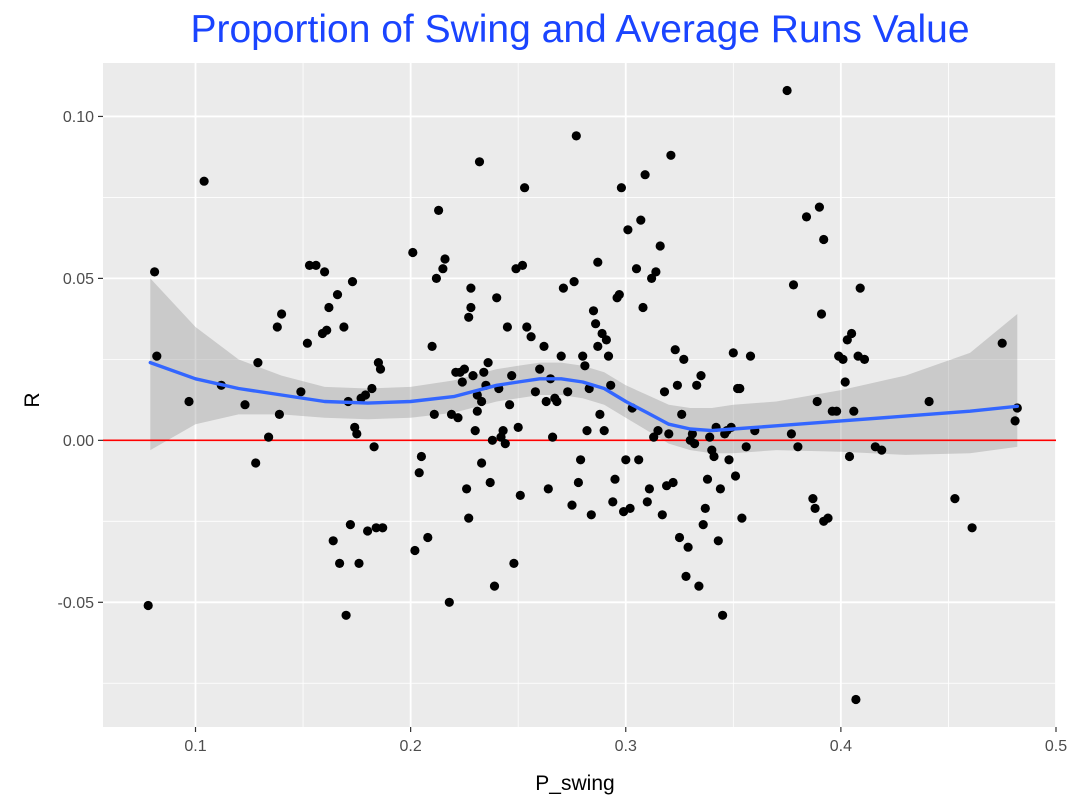 This screenshot has width=1084, height=808. Describe the element at coordinates (583, 396) in the screenshot. I see `smooth-trend-line` at that location.